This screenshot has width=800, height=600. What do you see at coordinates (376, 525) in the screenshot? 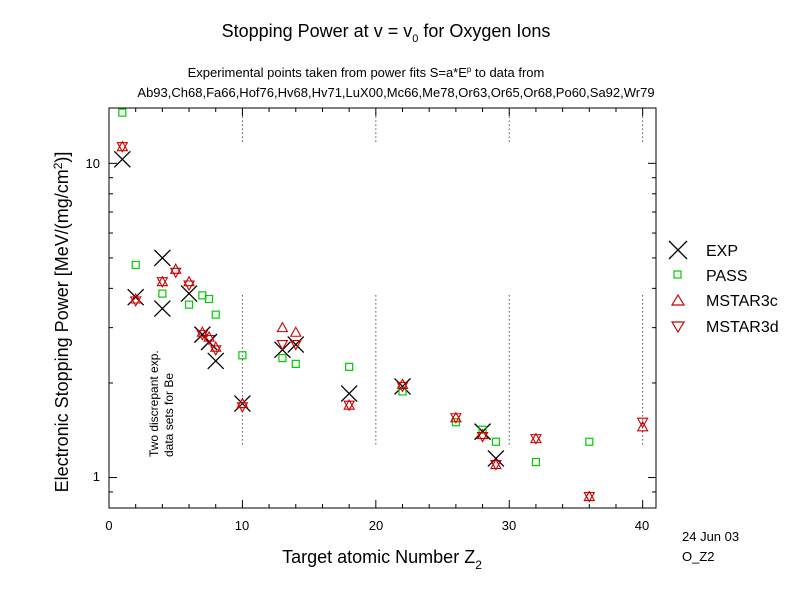
I see `x-tick-label: 20` at bounding box center [376, 525].